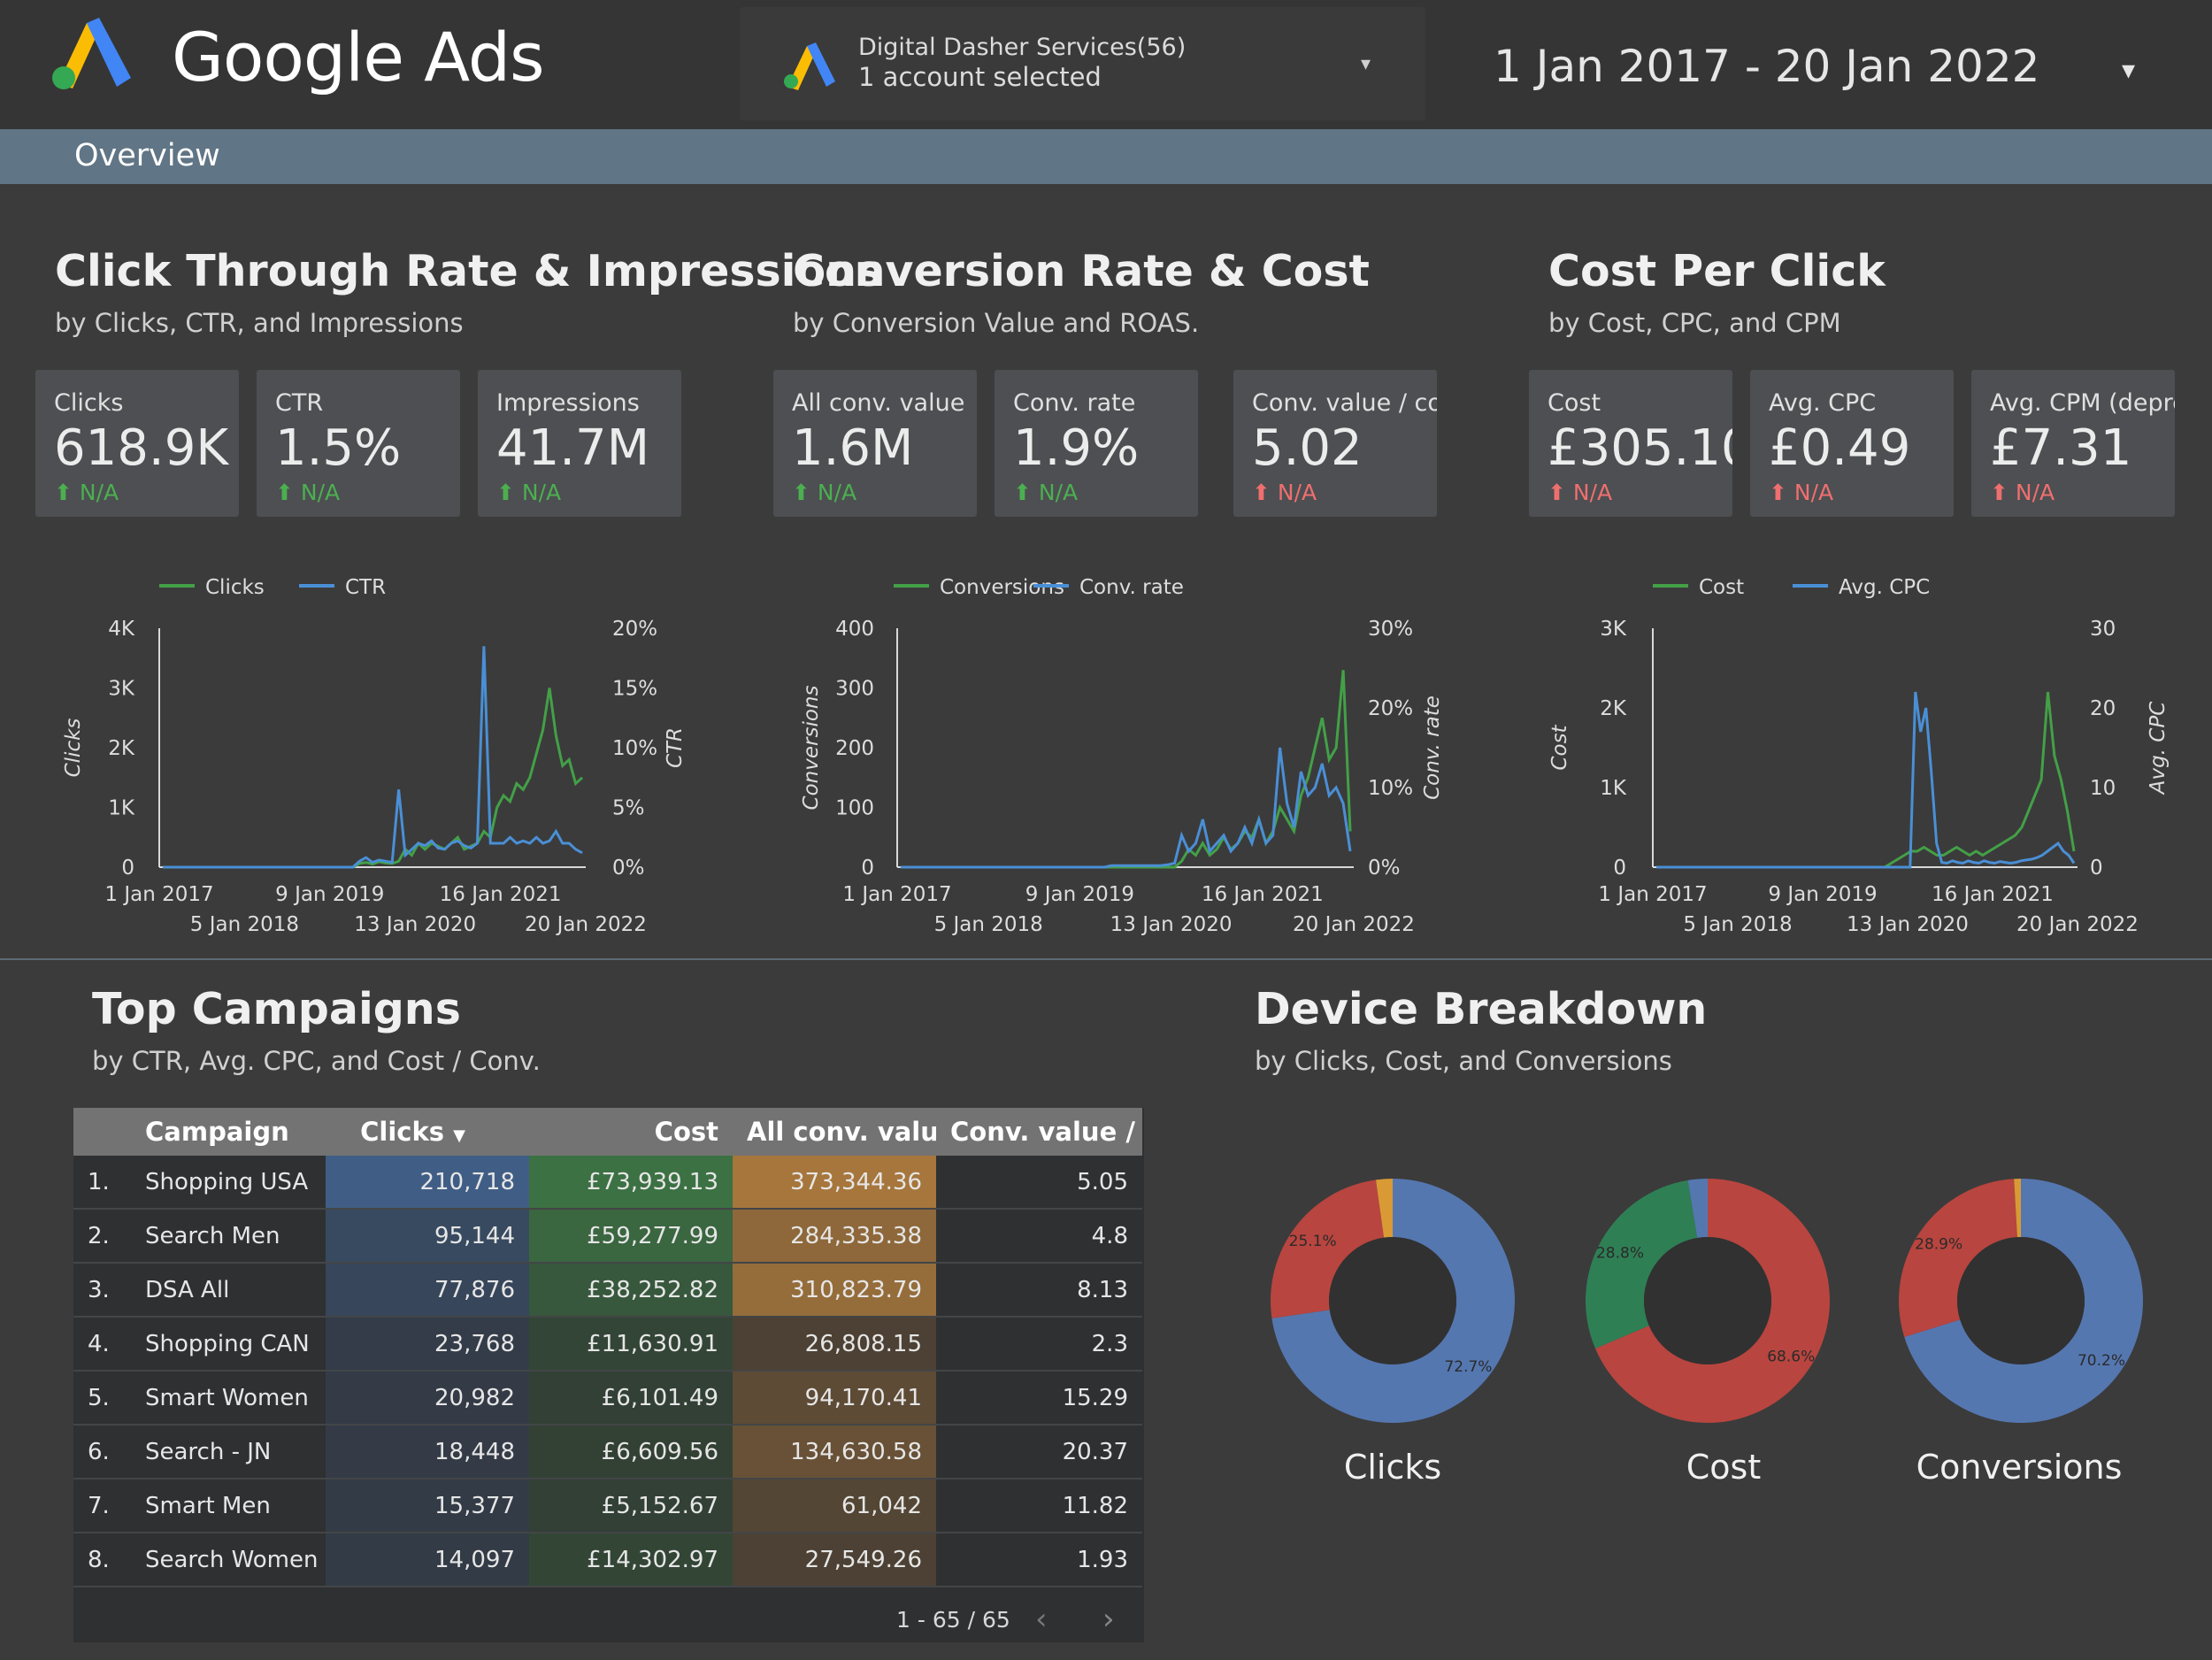  What do you see at coordinates (276, 1009) in the screenshot?
I see `section-title-campaigns: Top Campaigns` at bounding box center [276, 1009].